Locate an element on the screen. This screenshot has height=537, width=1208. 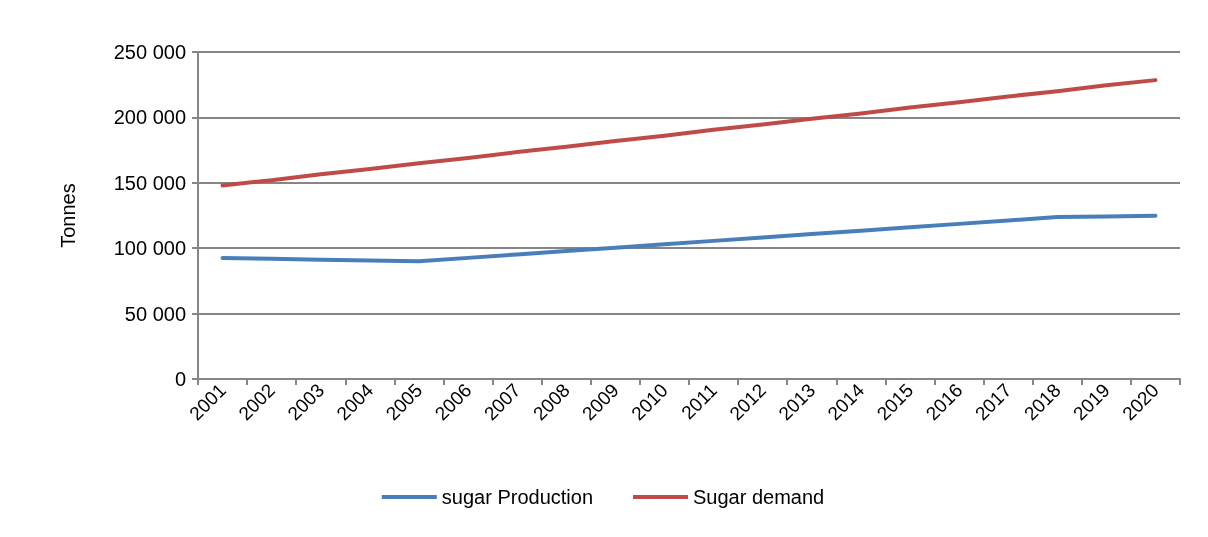
y-tick-label: 200 000 is located at coordinates (149, 117).